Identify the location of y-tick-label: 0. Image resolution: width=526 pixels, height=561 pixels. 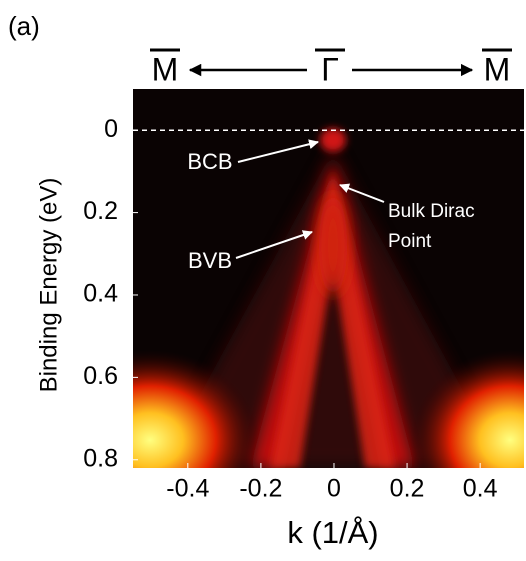
(111, 129).